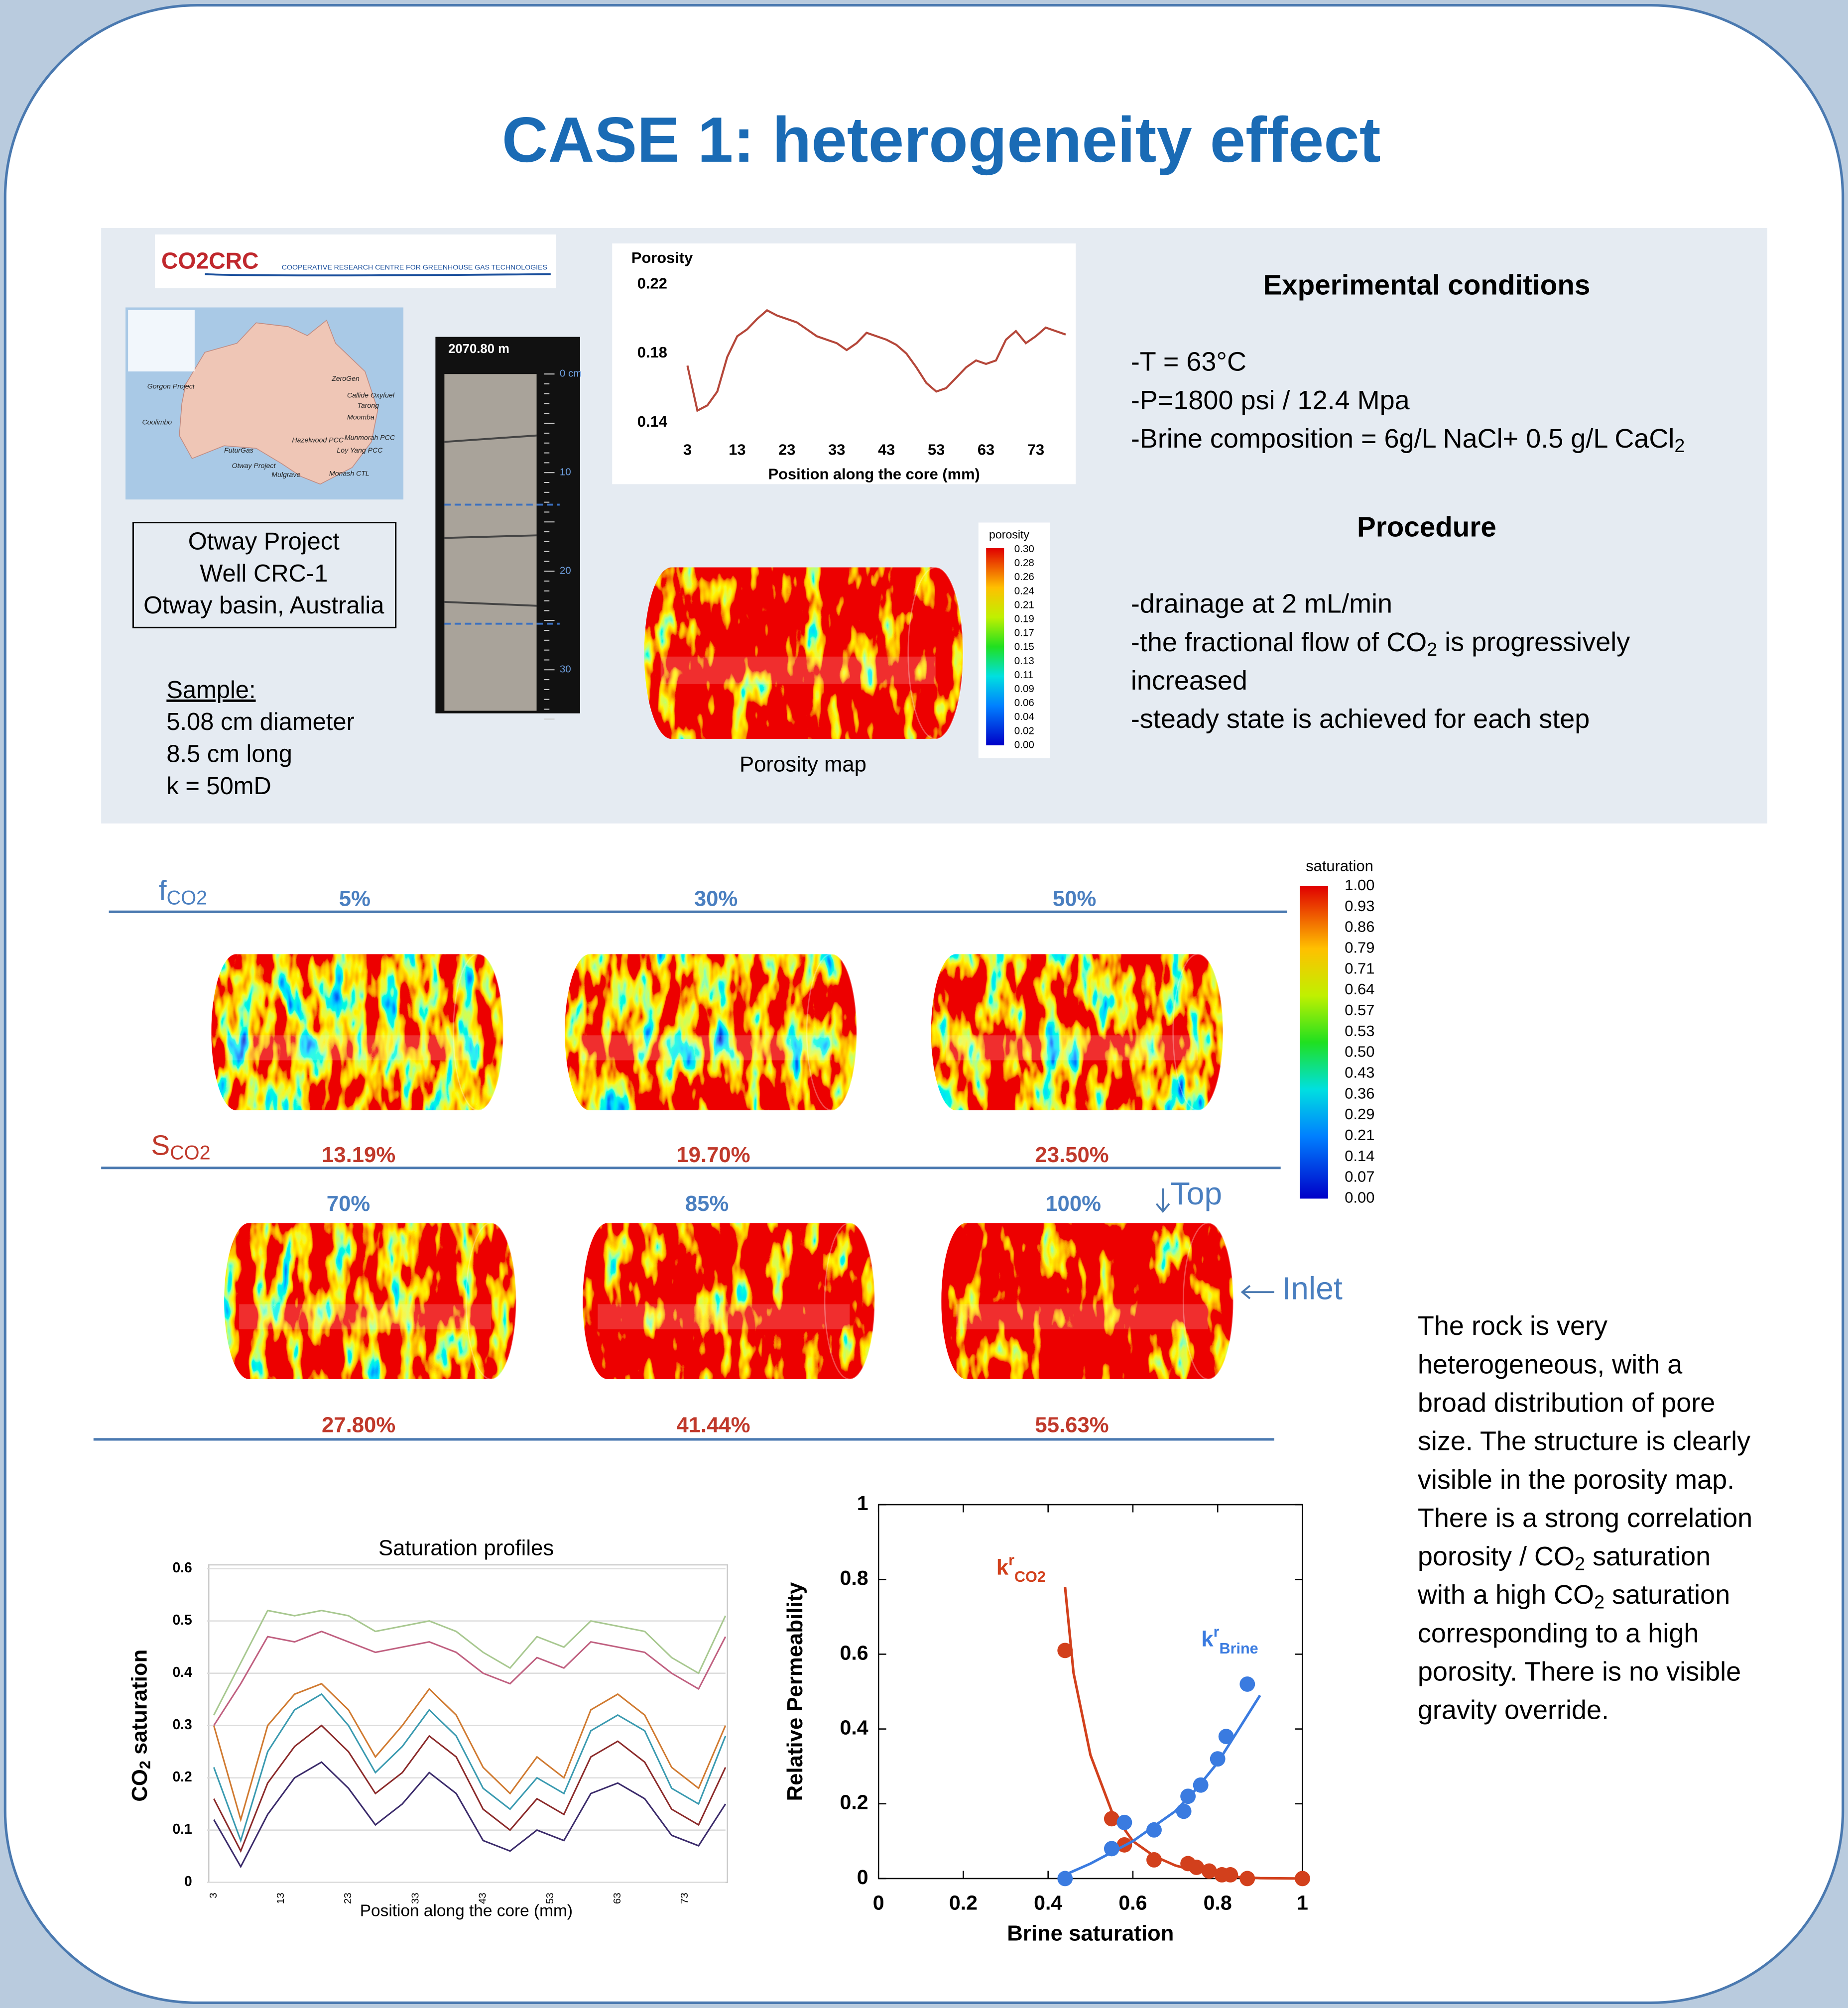 This screenshot has height=2008, width=1848. What do you see at coordinates (139, 1785) in the screenshot?
I see `y-axis-label-part: CO` at bounding box center [139, 1785].